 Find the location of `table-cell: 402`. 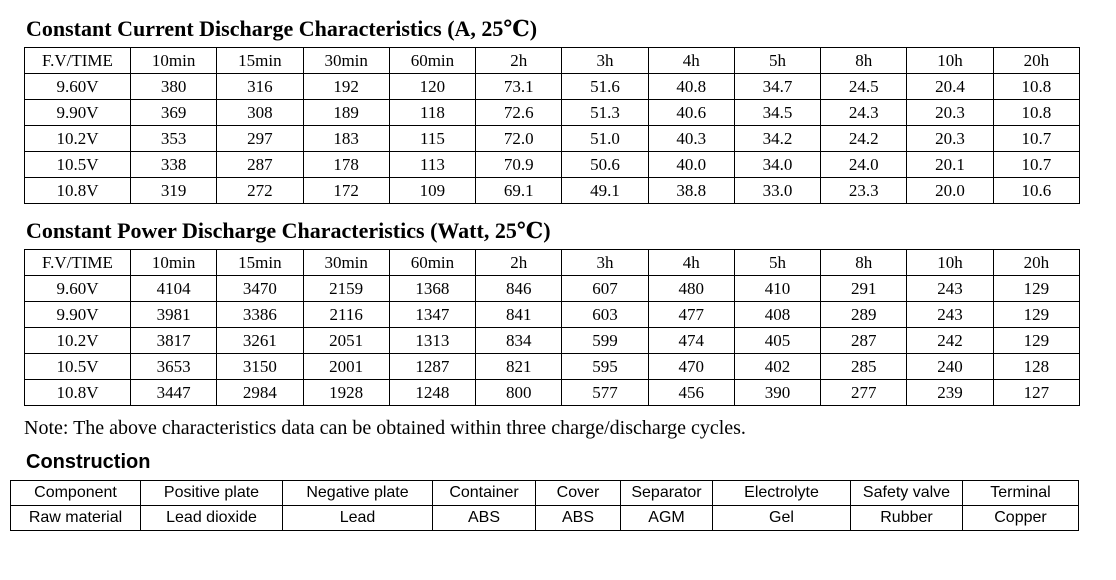

table-cell: 402 is located at coordinates (777, 366).